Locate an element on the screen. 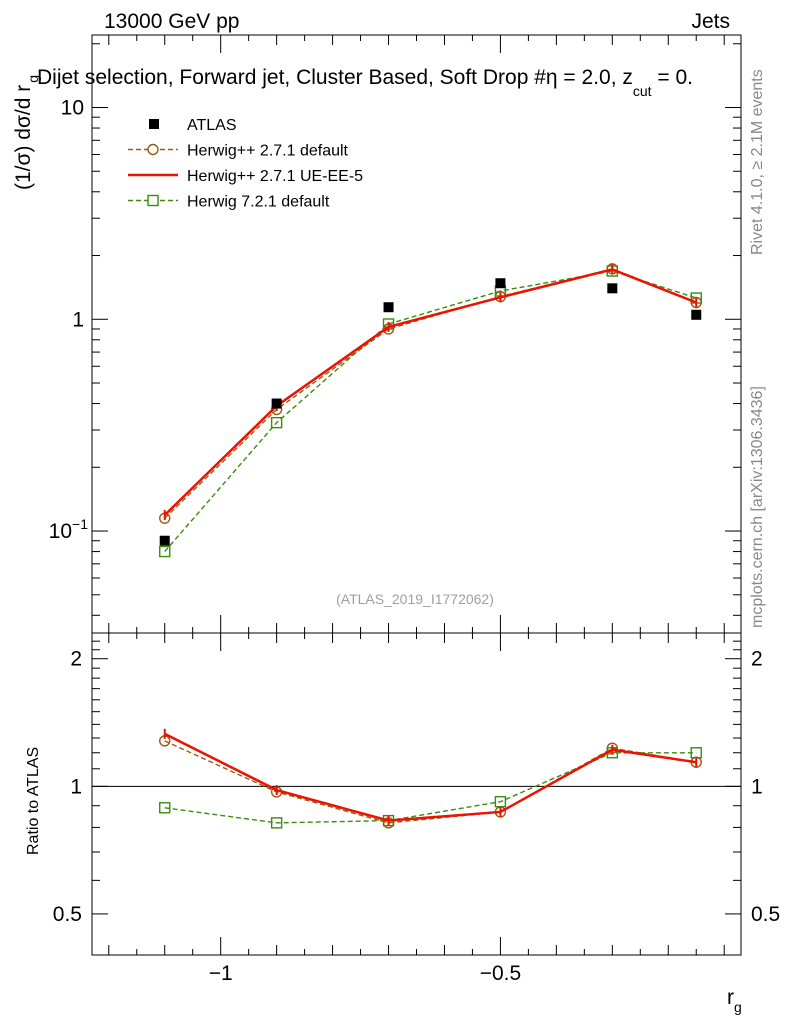 This screenshot has height=1024, width=786. plot-title-eta: η is located at coordinates (552, 77).